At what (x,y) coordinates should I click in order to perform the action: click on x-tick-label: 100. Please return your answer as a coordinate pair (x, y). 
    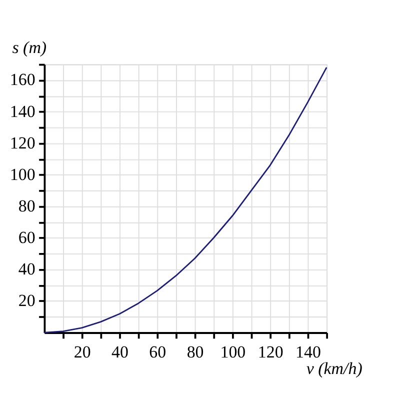
    Looking at the image, I should click on (233, 352).